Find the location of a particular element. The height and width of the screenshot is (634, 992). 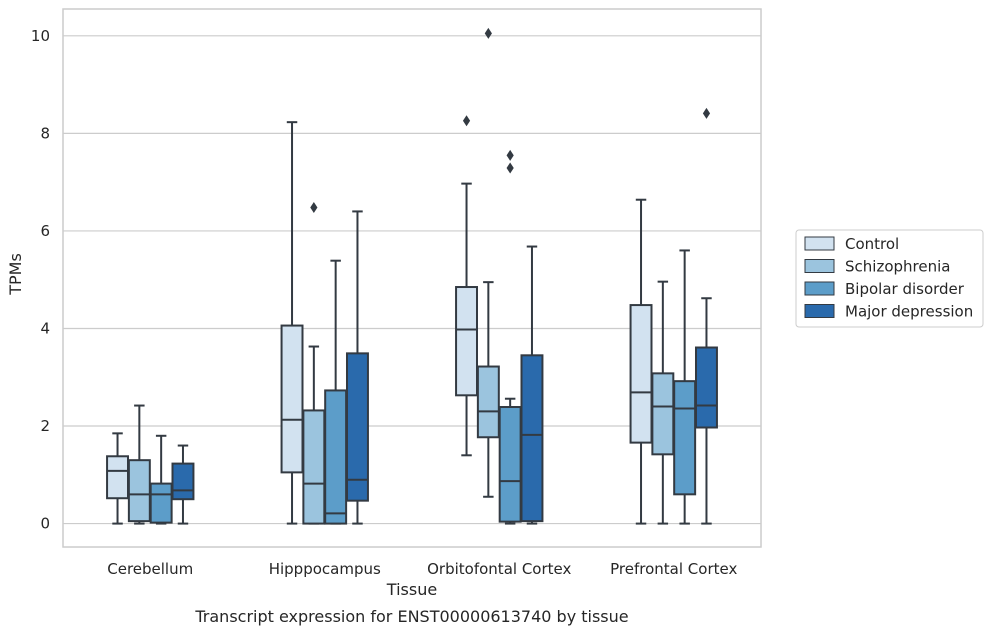

x-tick-label: Cerebellum is located at coordinates (150, 569).